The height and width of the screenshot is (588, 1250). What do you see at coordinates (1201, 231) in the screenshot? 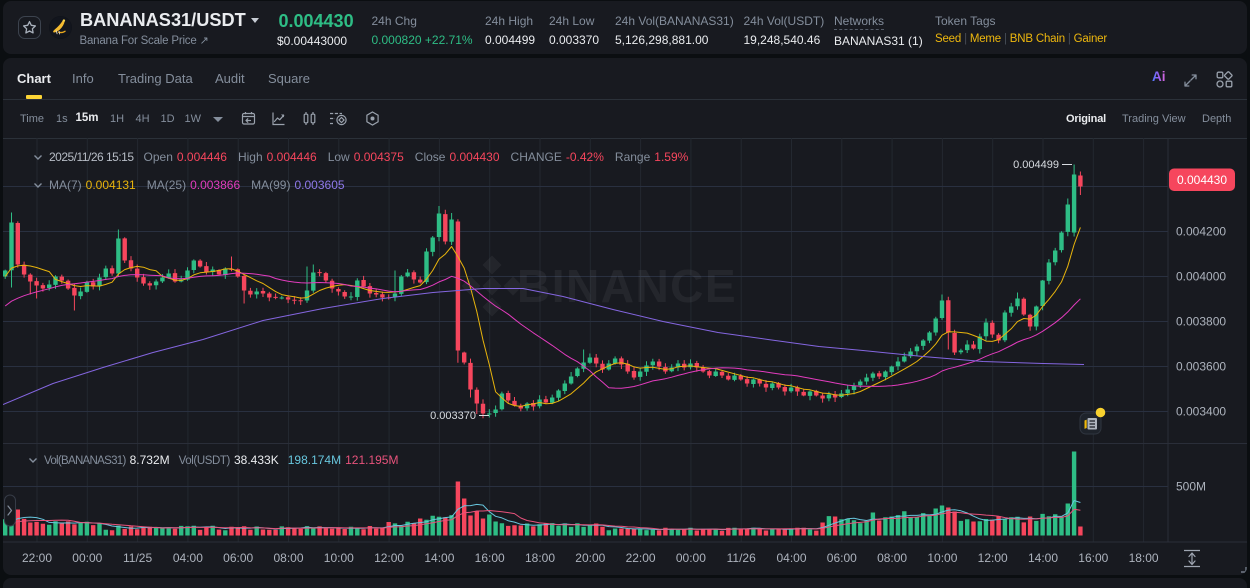
I see `svg-text: 0.004200` at bounding box center [1201, 231].